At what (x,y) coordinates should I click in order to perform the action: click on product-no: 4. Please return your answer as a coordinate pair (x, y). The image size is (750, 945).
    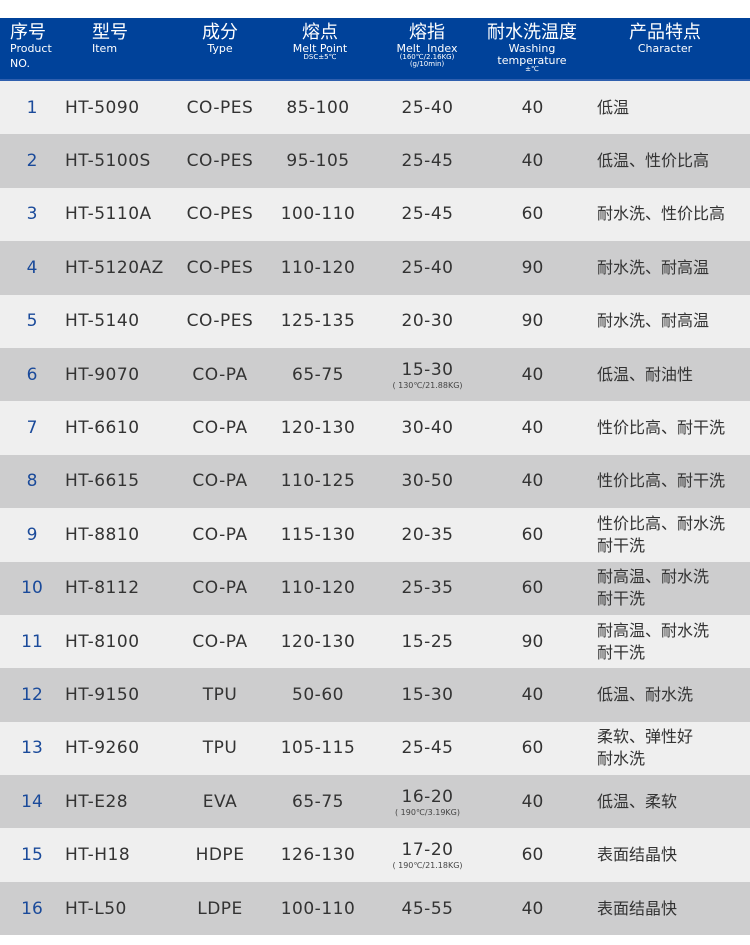
    Looking at the image, I should click on (32, 267).